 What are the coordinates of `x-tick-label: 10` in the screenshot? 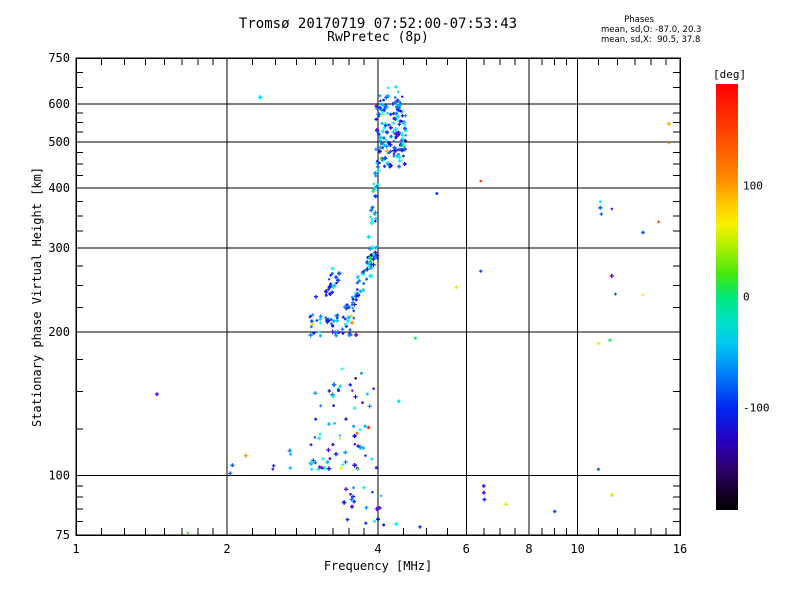 It's located at (577, 549).